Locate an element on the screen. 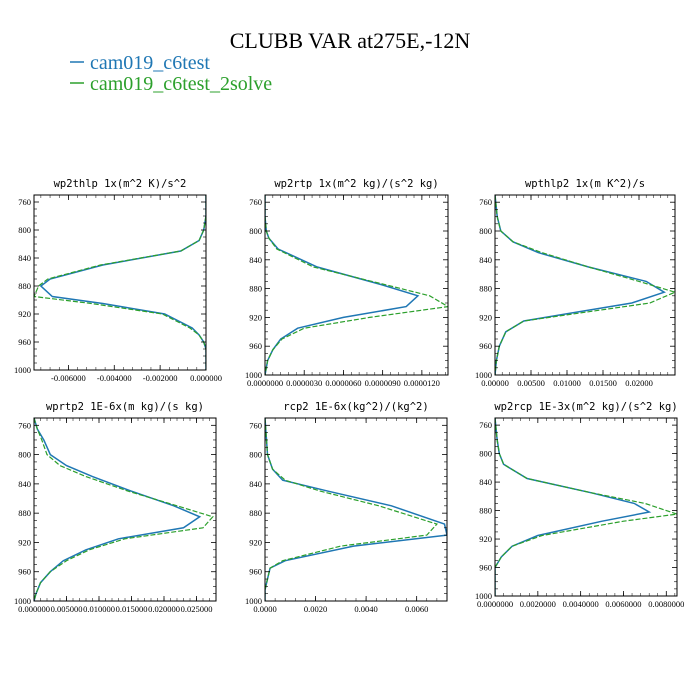 The width and height of the screenshot is (700, 700). x-tick-label: 0.0000120 is located at coordinates (422, 383).